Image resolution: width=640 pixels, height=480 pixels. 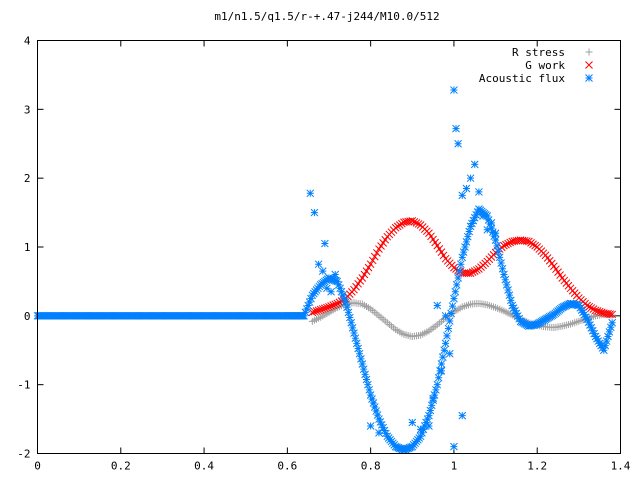 What do you see at coordinates (522, 78) in the screenshot?
I see `legend-label: Acoustic flux` at bounding box center [522, 78].